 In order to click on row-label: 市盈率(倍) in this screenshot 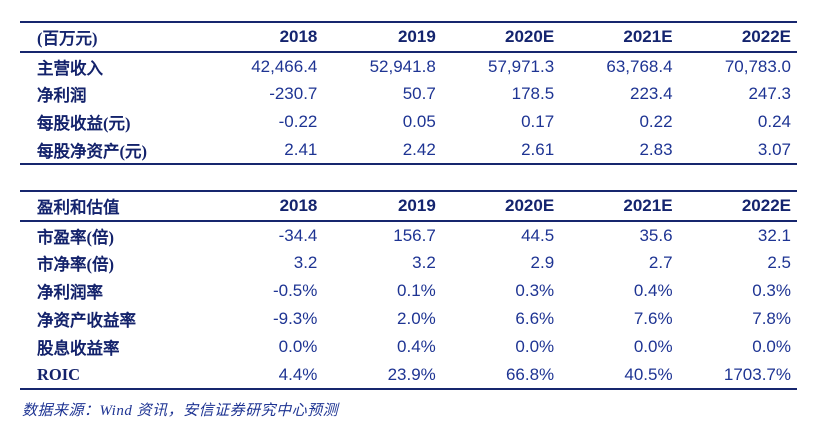, I will do `click(75, 237)`.